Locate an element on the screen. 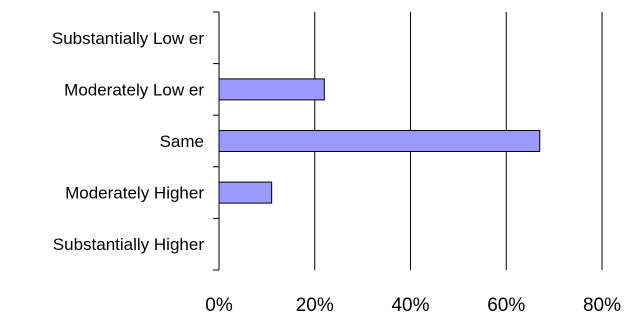 This screenshot has height=323, width=644. x-tick-label: 80% is located at coordinates (602, 305).